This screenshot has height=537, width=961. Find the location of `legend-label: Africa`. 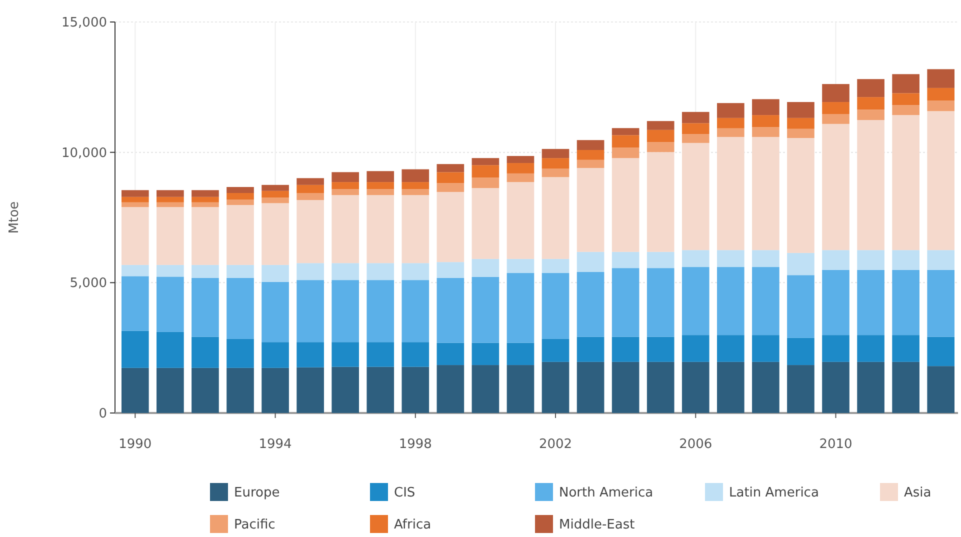

legend-label: Africa is located at coordinates (413, 525).